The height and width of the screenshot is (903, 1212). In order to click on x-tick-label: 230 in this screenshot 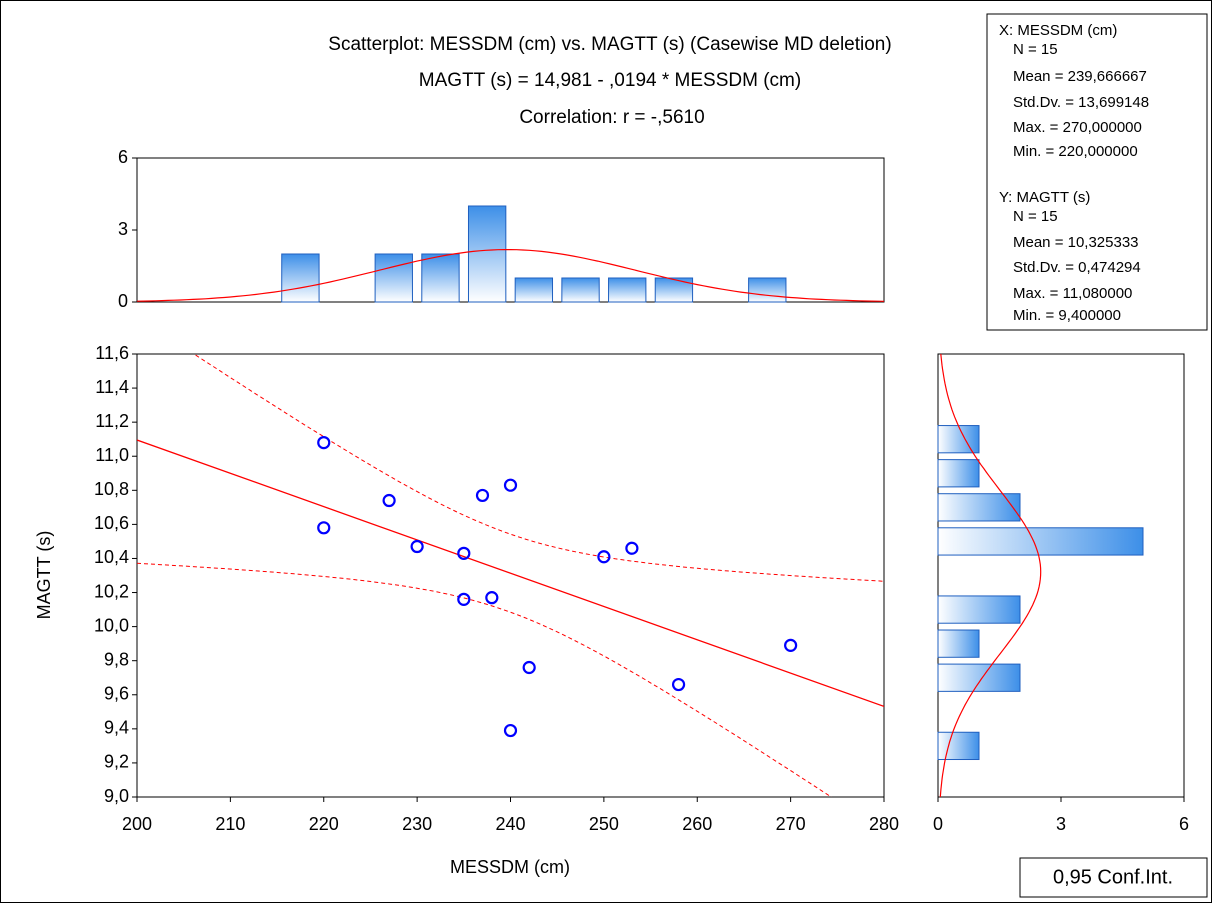, I will do `click(417, 824)`.